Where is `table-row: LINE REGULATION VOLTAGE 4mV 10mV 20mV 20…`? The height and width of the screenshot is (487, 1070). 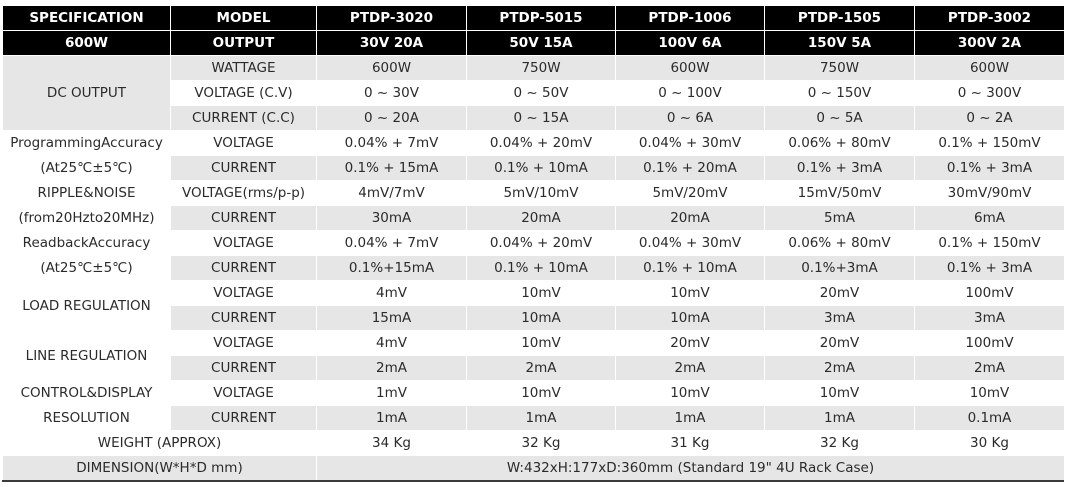
table-row: LINE REGULATION VOLTAGE 4mV 10mV 20mV 20… is located at coordinates (533, 355).